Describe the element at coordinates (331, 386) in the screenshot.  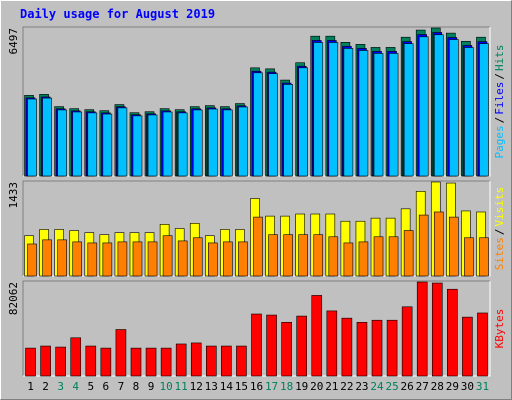
I see `x-tick-label: 21` at that location.